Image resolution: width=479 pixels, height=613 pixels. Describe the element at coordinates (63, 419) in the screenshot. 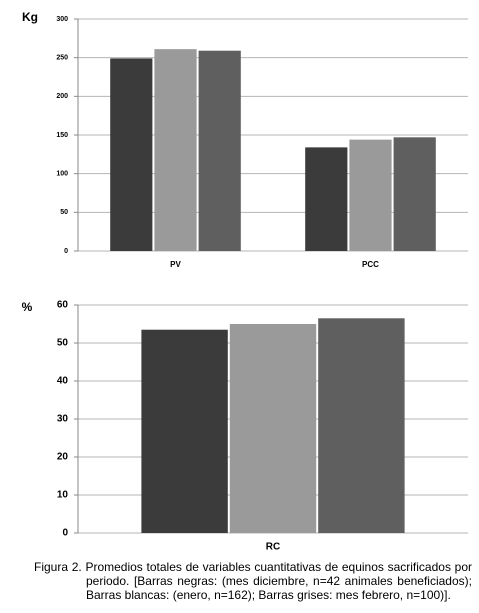

I see `y-tick-label: 30` at that location.